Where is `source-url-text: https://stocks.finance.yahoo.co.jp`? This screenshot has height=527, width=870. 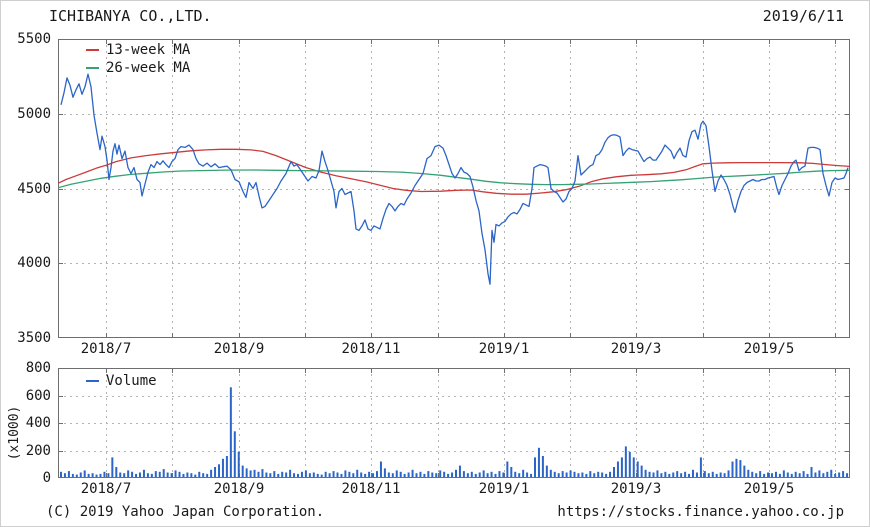
source-url-text: https://stocks.finance.yahoo.co.jp is located at coordinates (700, 512).